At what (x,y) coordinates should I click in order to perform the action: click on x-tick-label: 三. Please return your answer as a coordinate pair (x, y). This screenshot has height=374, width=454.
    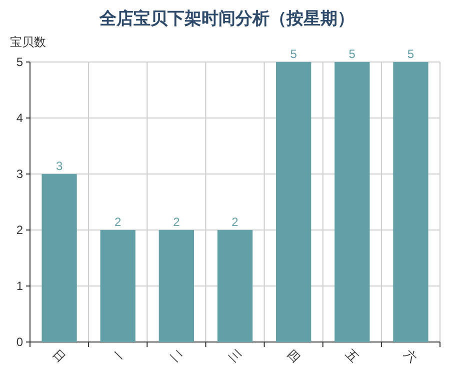
    Looking at the image, I should click on (235, 356).